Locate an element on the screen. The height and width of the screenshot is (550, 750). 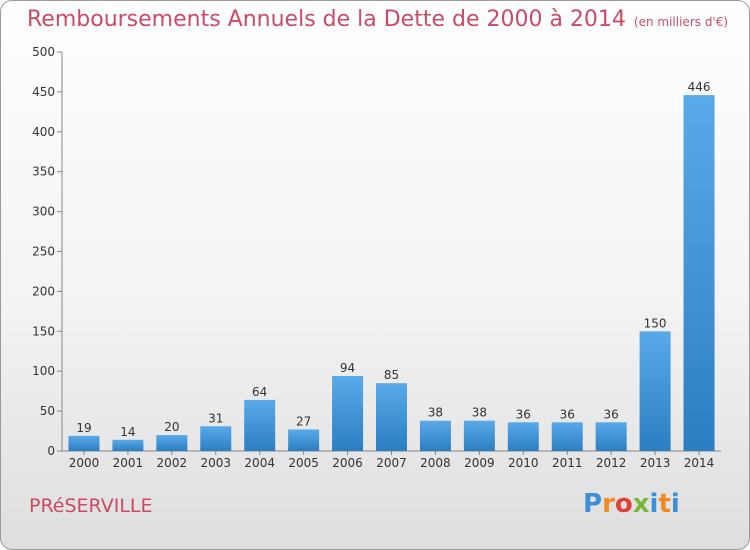
bar-value-label: 150 is located at coordinates (655, 323).